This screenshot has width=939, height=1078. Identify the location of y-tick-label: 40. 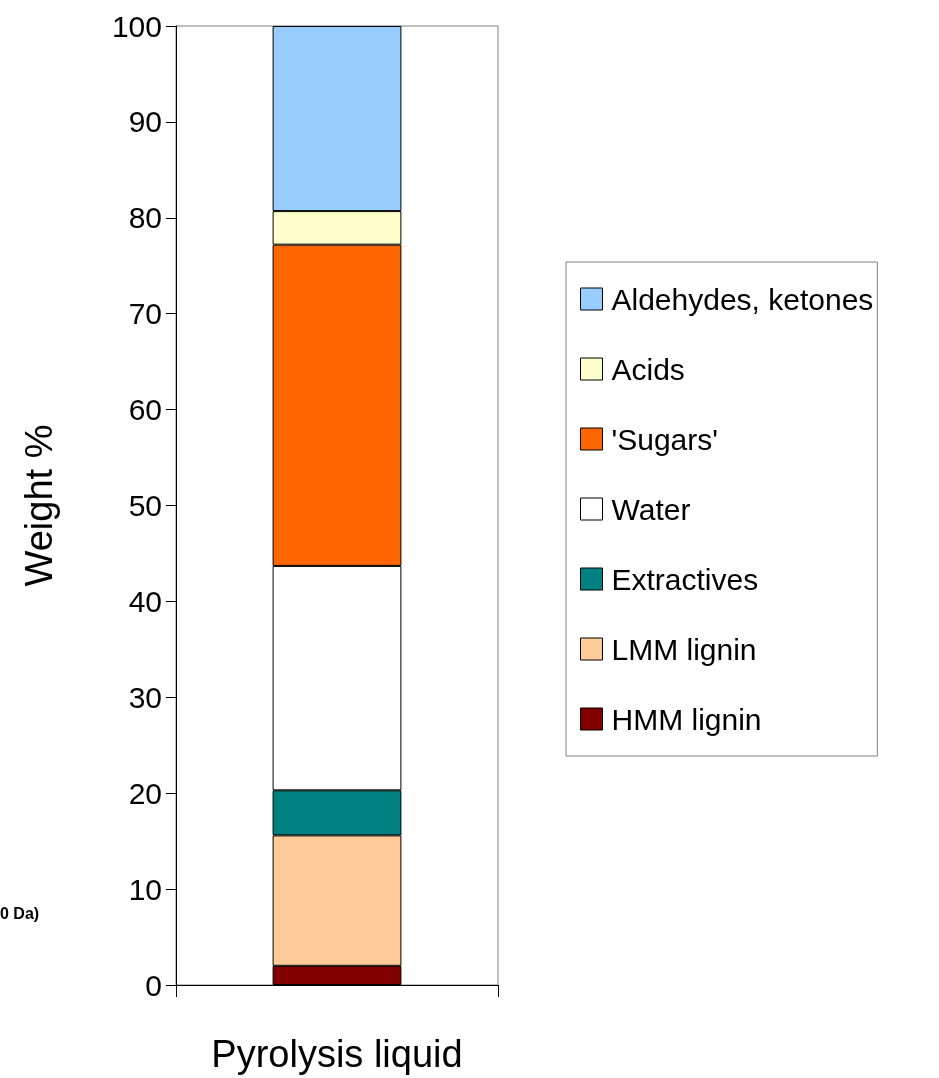
(145, 601).